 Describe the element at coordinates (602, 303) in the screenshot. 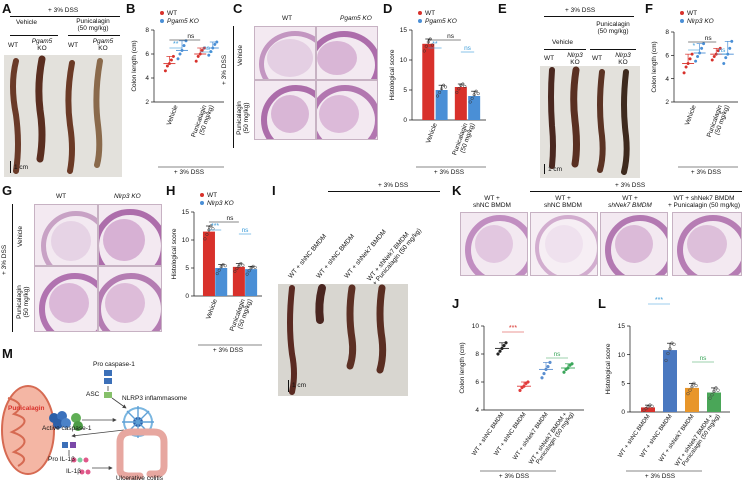

I see `panel-letter-l: L` at that location.